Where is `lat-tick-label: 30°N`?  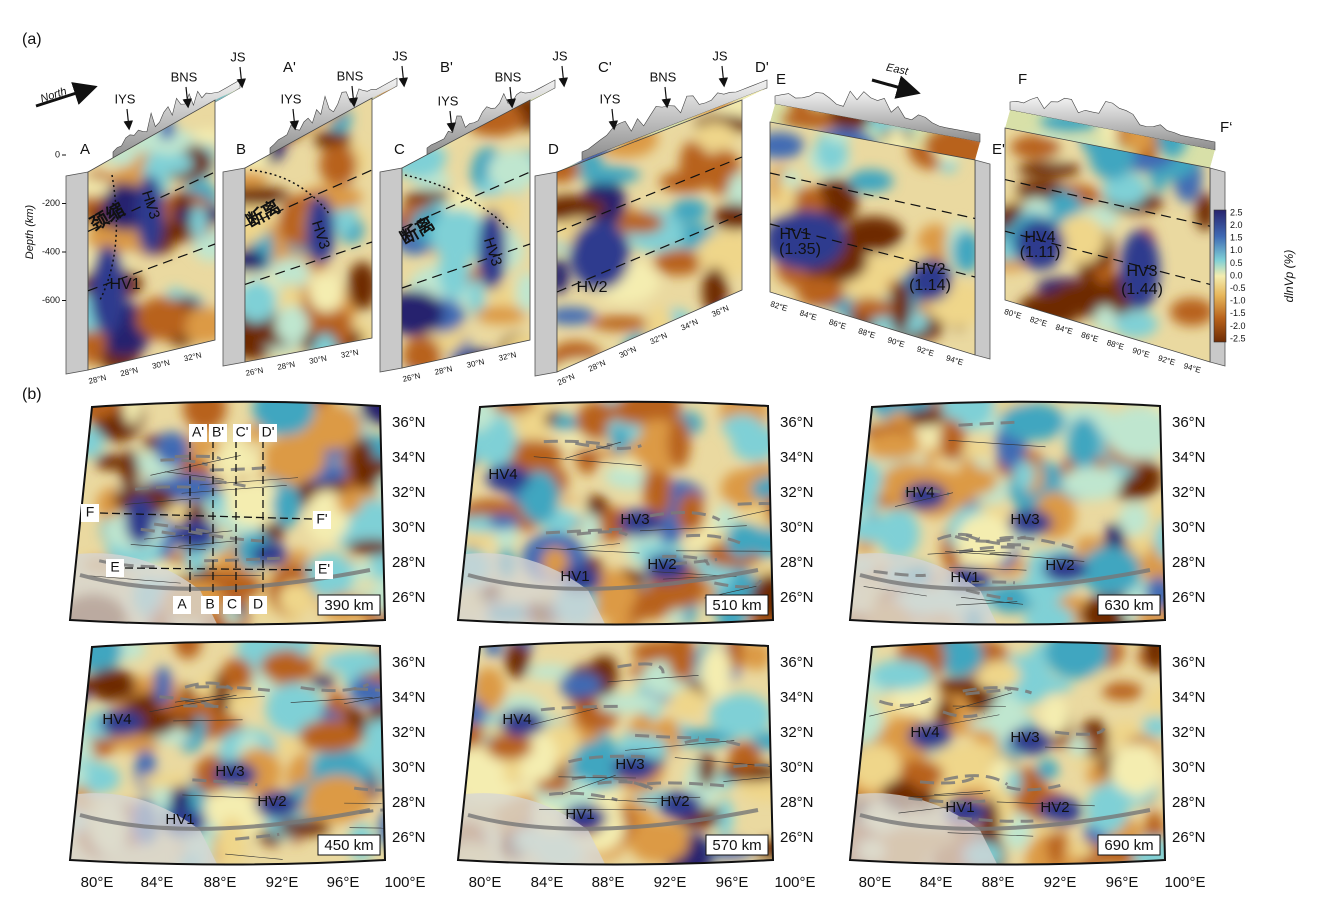
lat-tick-label: 30°N is located at coordinates (1189, 527).